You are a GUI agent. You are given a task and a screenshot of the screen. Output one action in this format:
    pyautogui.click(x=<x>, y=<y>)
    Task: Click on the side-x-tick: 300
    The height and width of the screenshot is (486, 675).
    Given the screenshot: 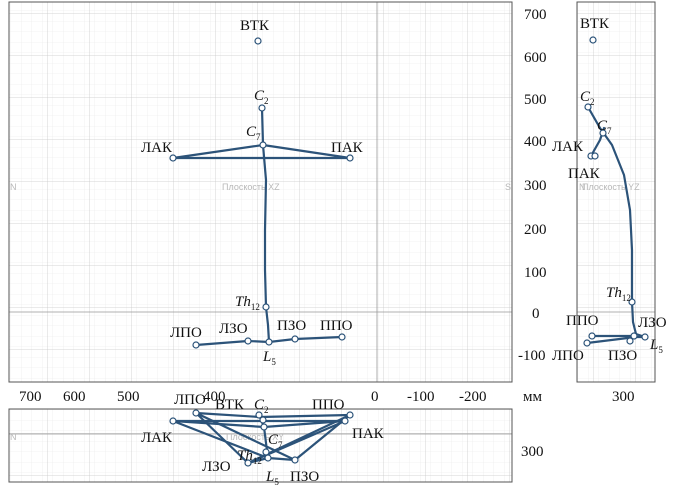 What is the action you would take?
    pyautogui.click(x=623, y=397)
    